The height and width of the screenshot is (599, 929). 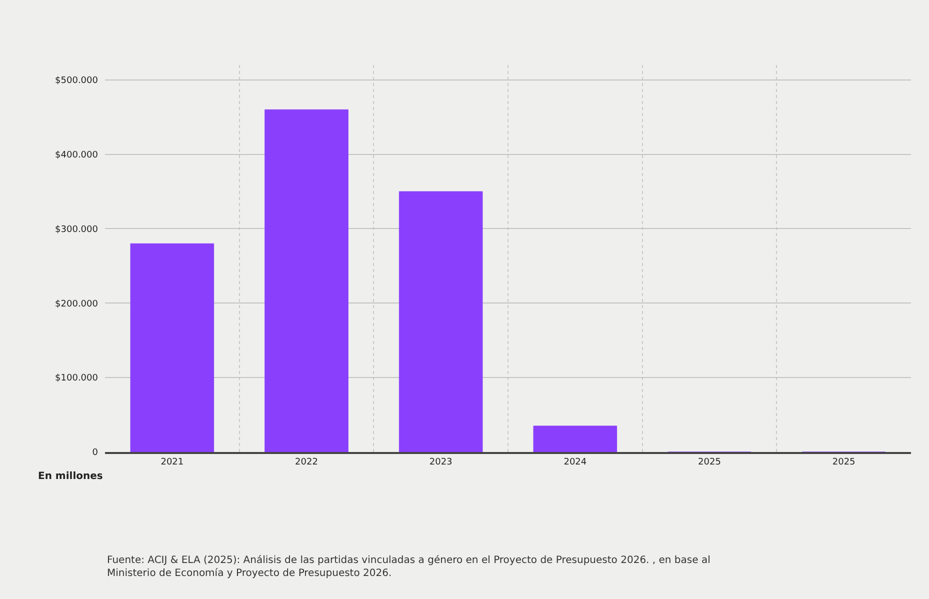 I want to click on y-tick-label: $400.000, so click(x=76, y=155).